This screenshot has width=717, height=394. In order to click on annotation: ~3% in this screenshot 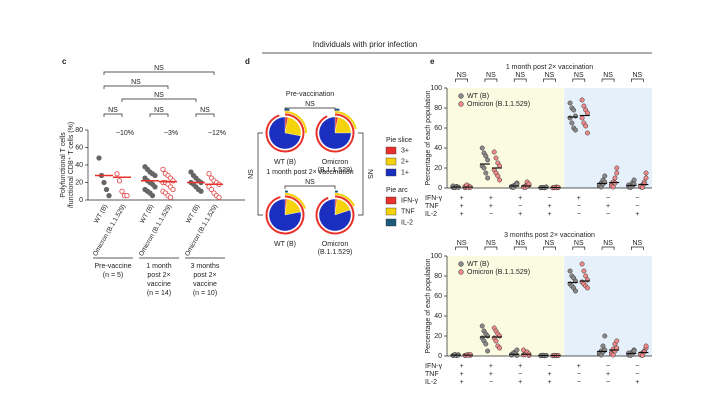, I will do `click(171, 133)`.